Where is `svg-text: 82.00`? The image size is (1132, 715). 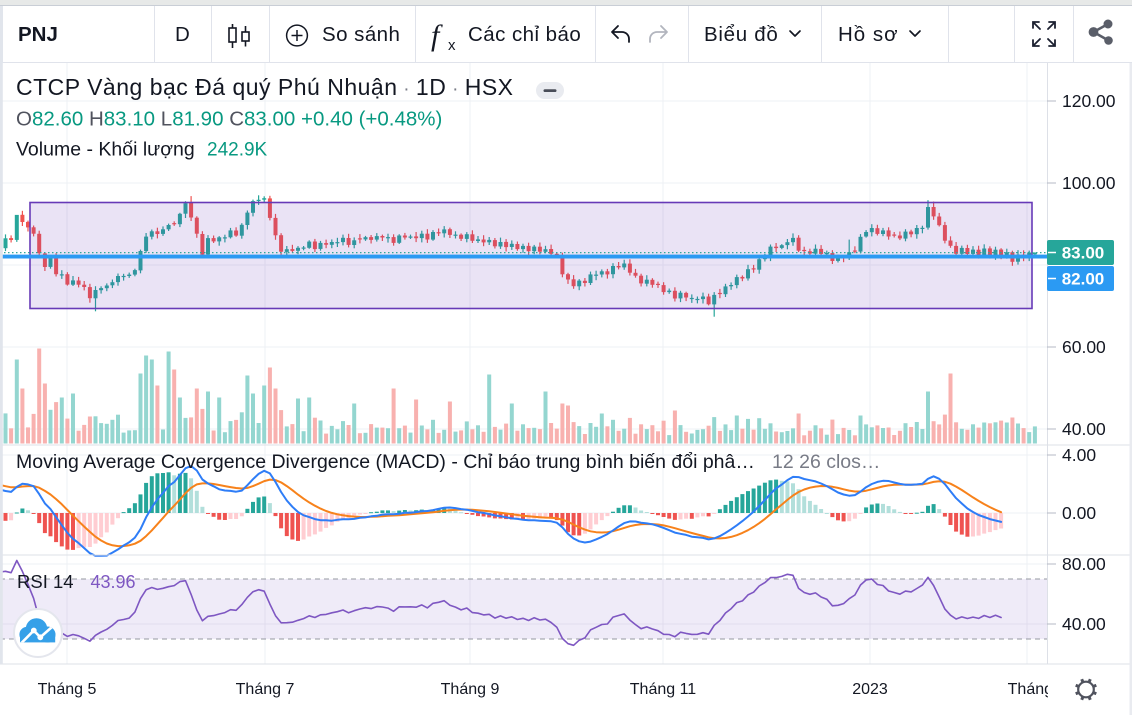 svg-text: 82.00 is located at coordinates (1083, 279).